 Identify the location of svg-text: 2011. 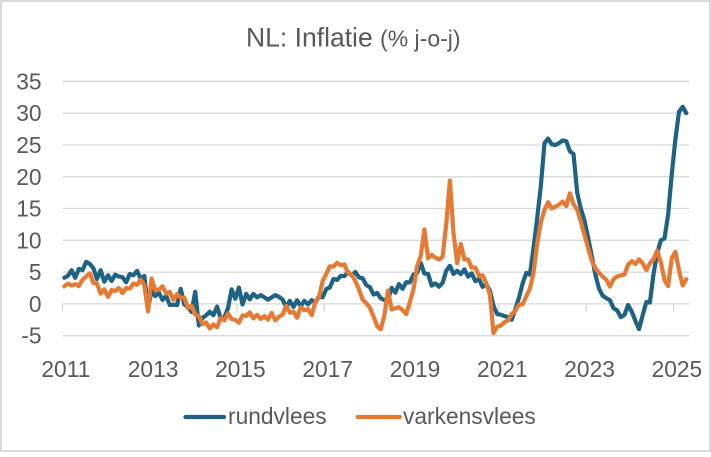
(65, 369).